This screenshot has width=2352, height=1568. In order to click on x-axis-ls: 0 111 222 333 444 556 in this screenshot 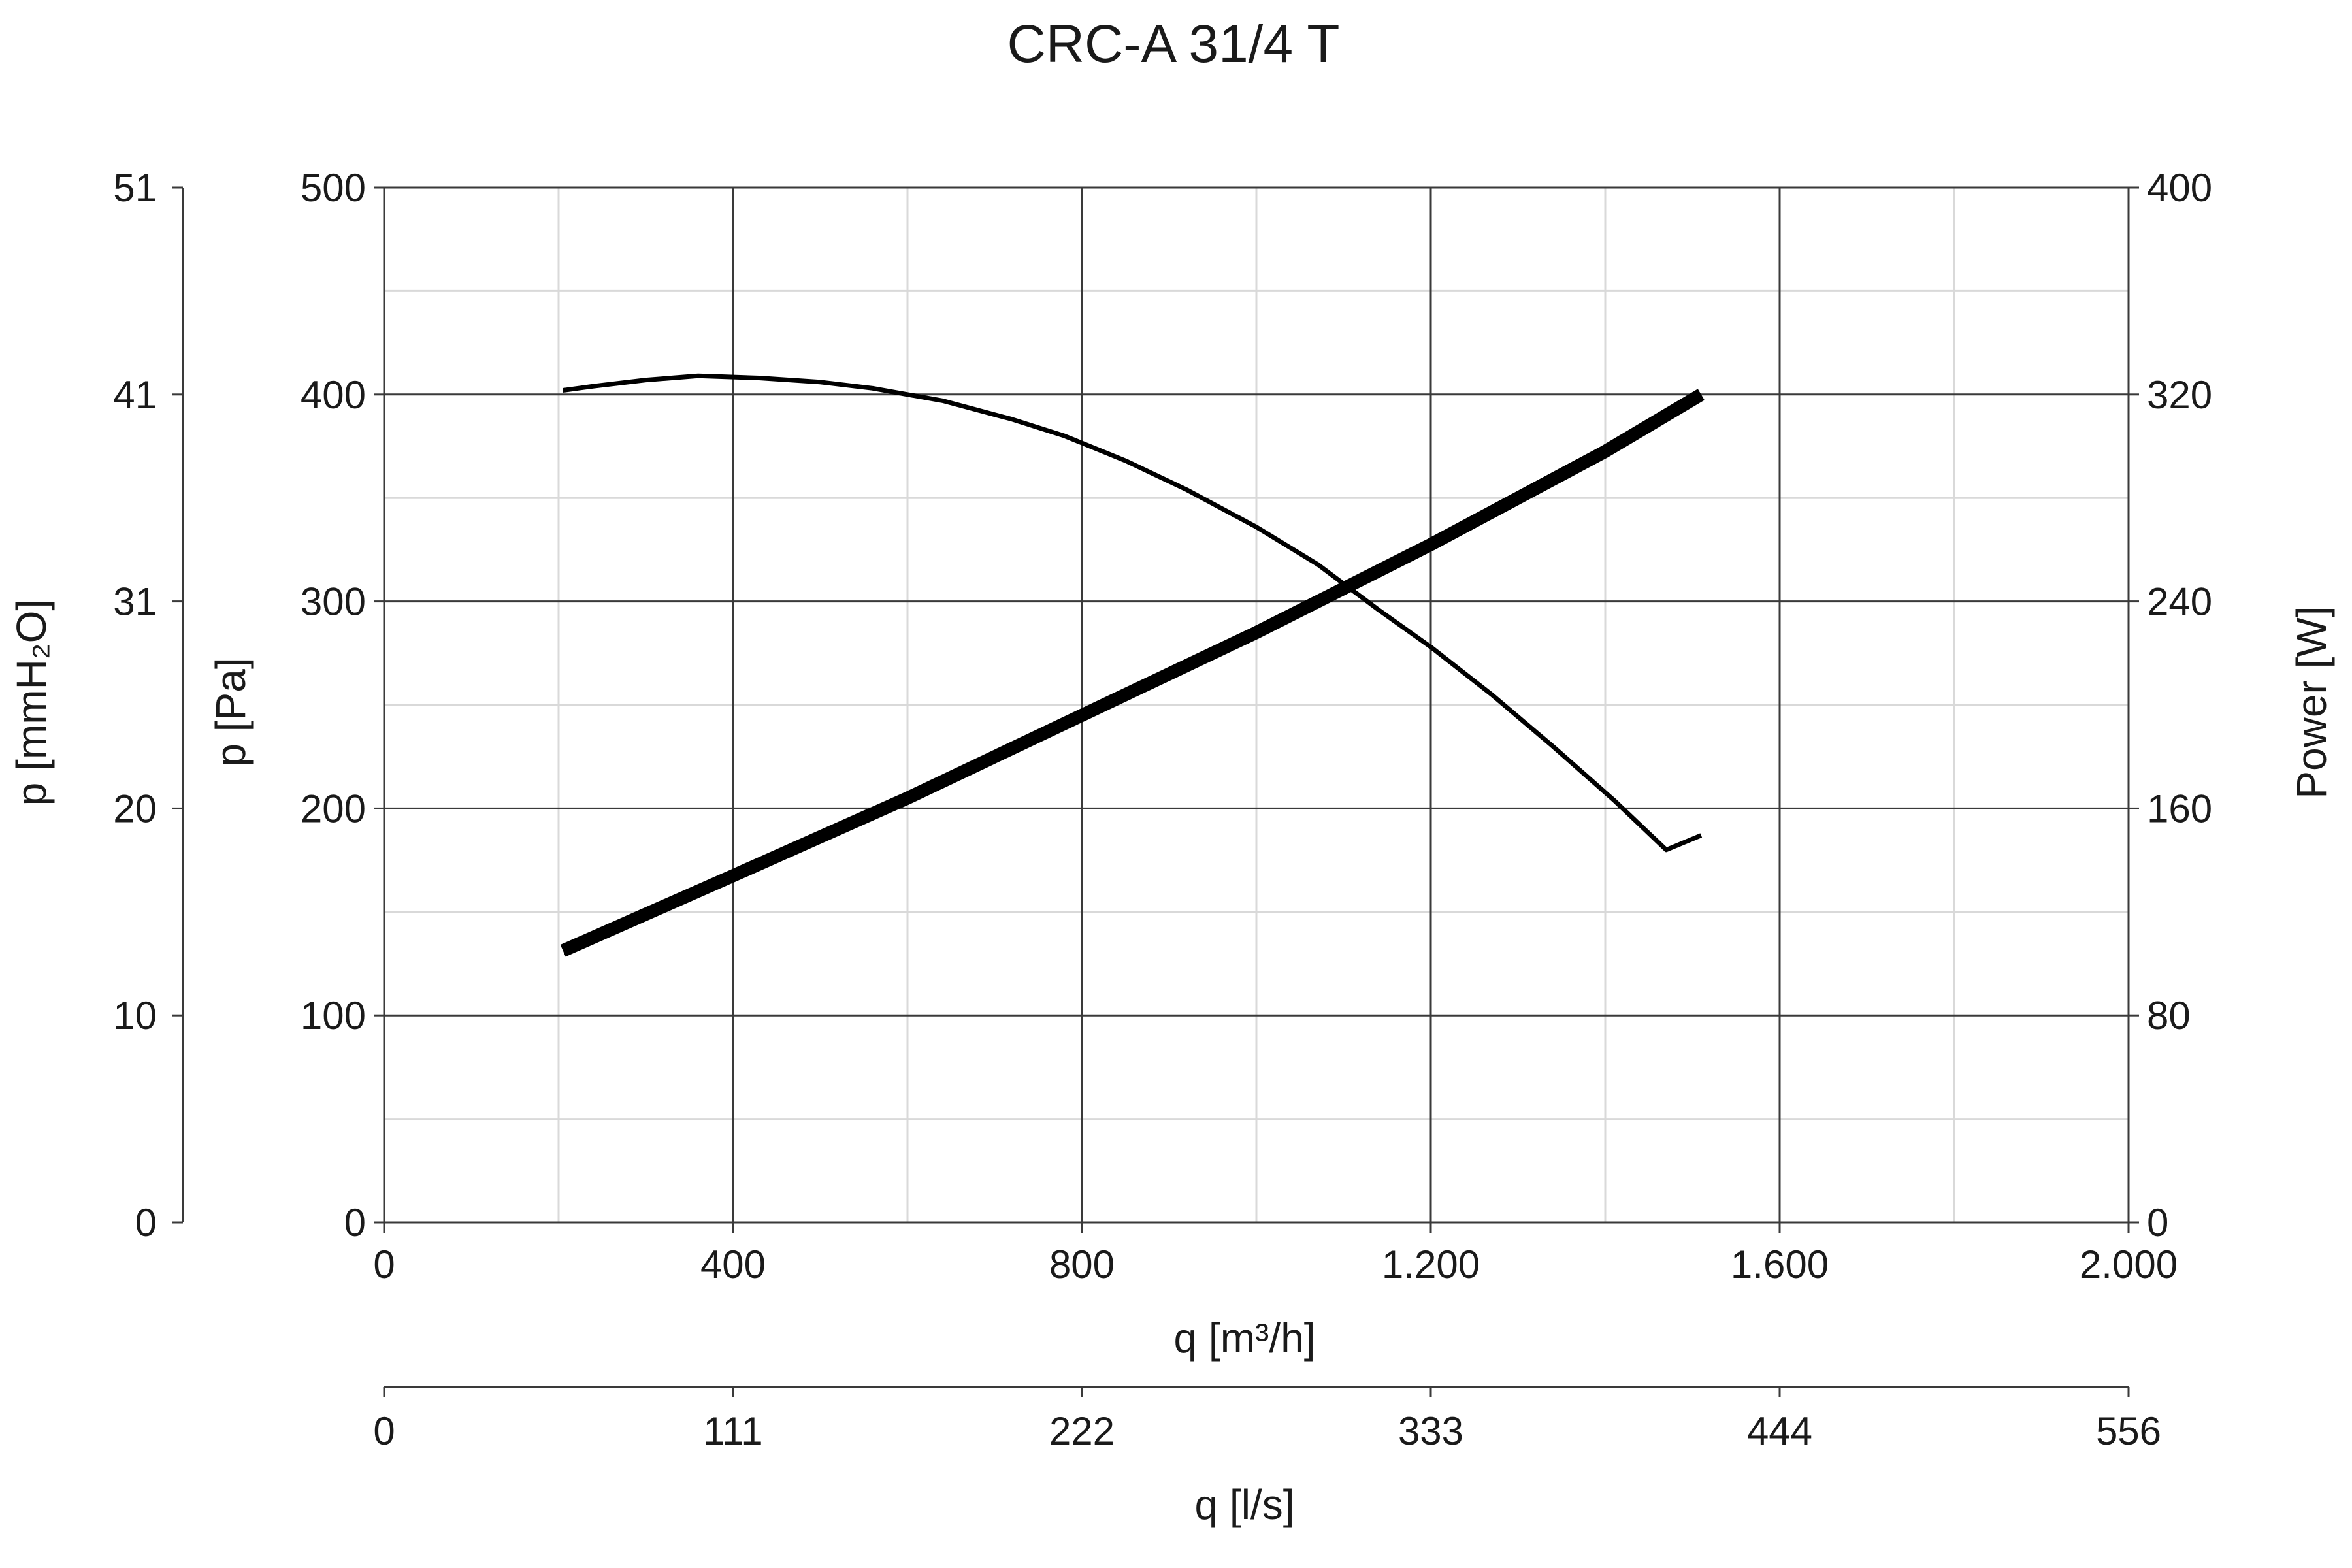, I will do `click(1267, 1419)`.